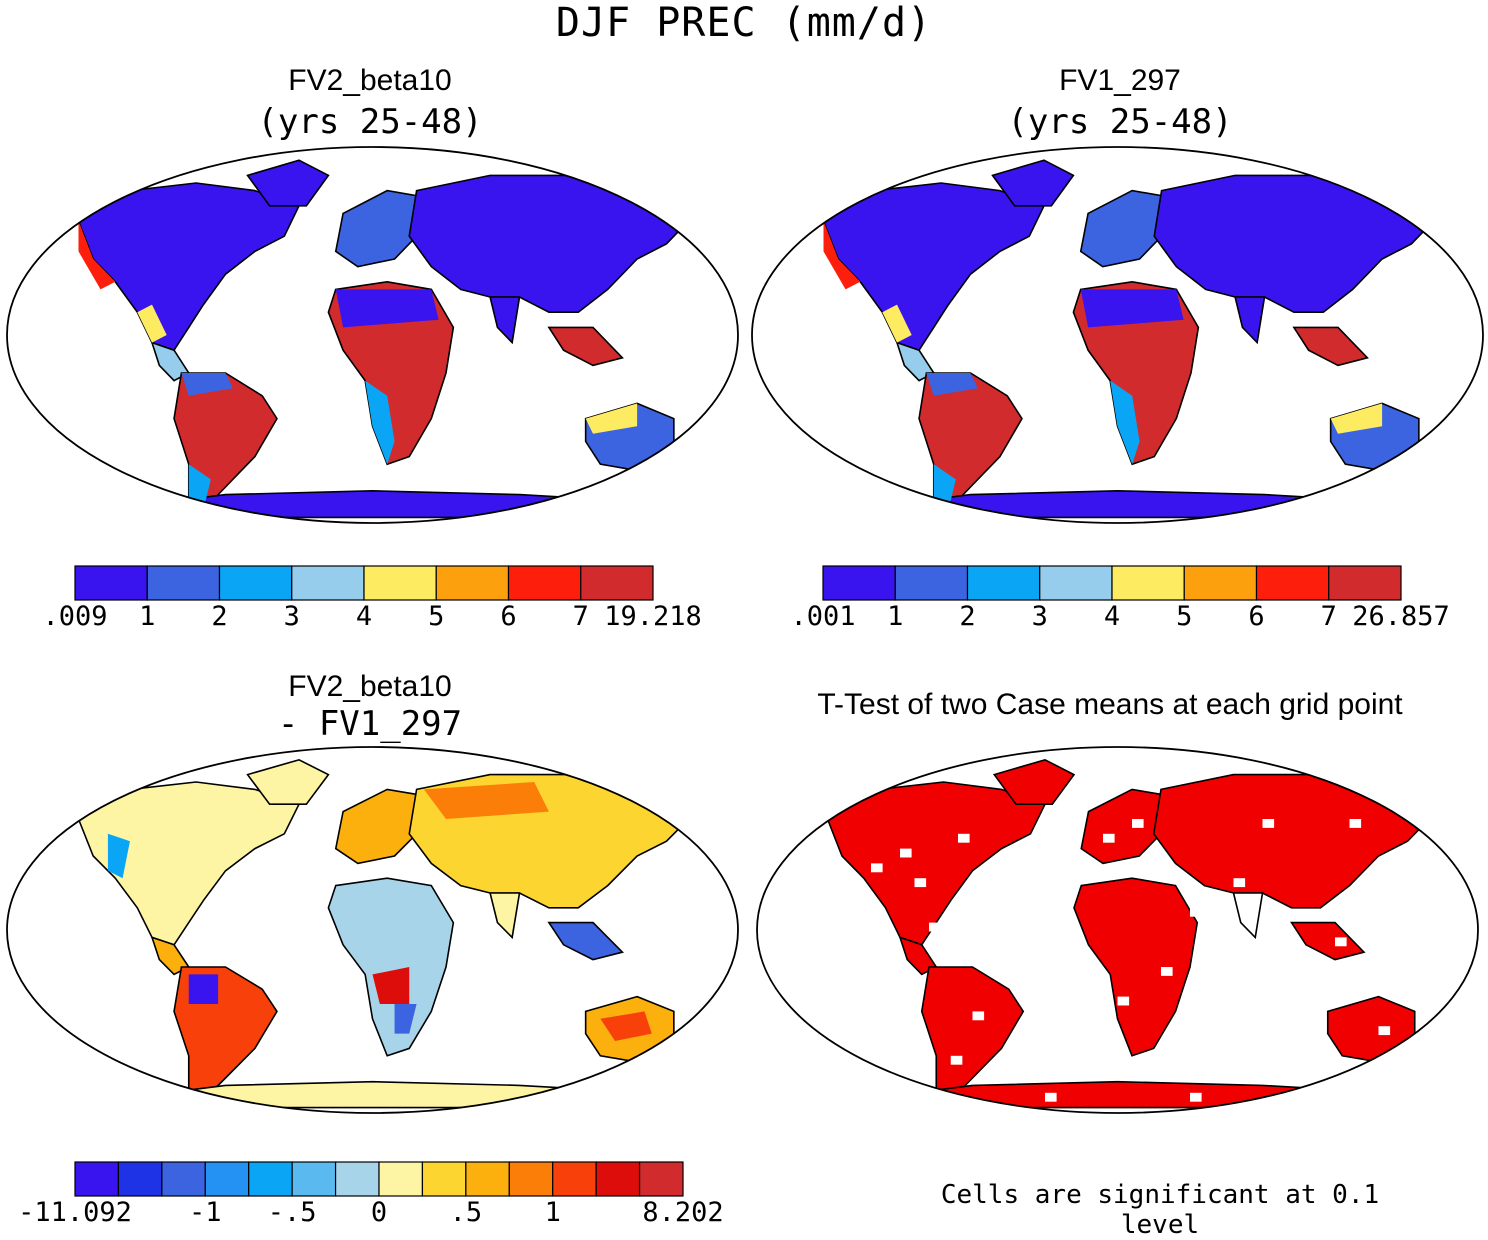 The image size is (1488, 1240). Describe the element at coordinates (370, 80) in the screenshot. I see `panel-title-fv2: FV2_beta10` at that location.